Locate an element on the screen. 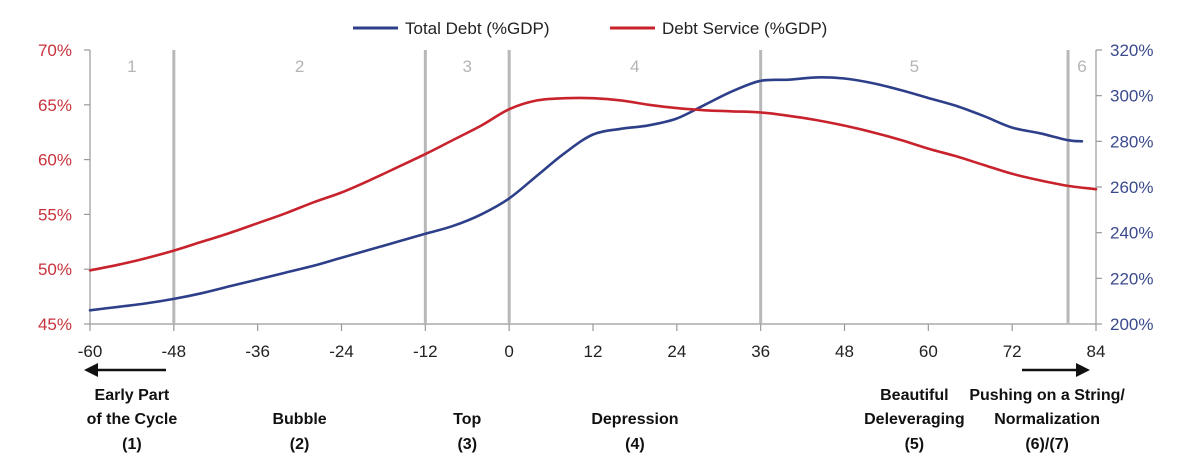  right-tick-label: 280% is located at coordinates (1131, 141).